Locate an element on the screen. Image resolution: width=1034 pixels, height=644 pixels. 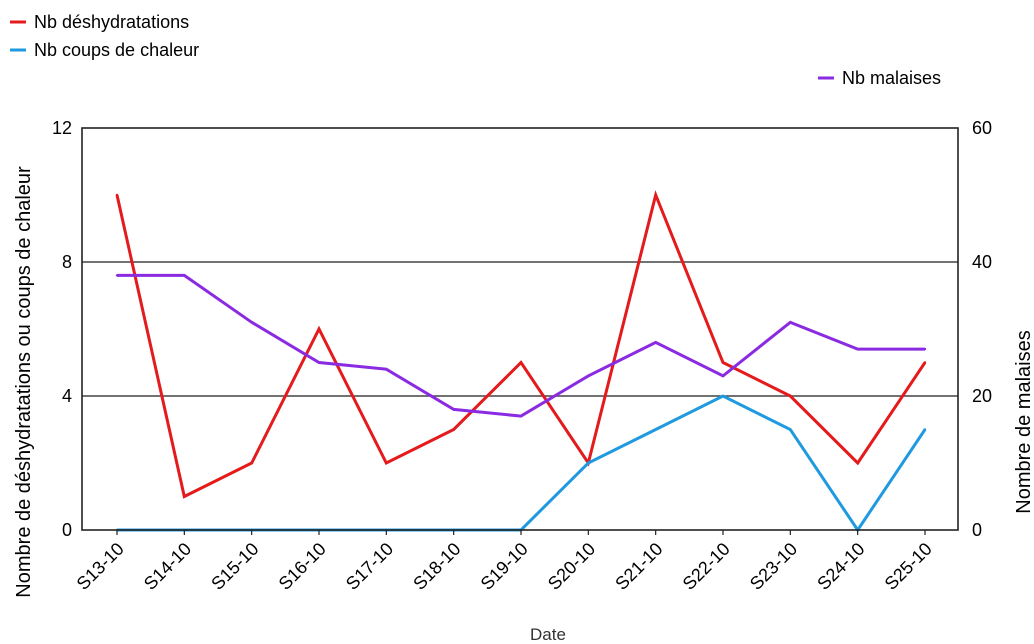
x-tick-label: S14-10 is located at coordinates (167, 566).